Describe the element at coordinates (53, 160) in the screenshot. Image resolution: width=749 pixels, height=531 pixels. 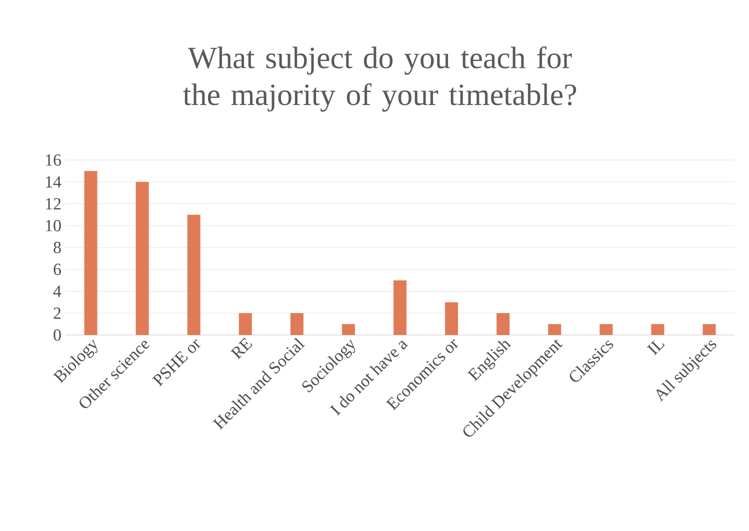
I see `y-tick-label: 16` at that location.